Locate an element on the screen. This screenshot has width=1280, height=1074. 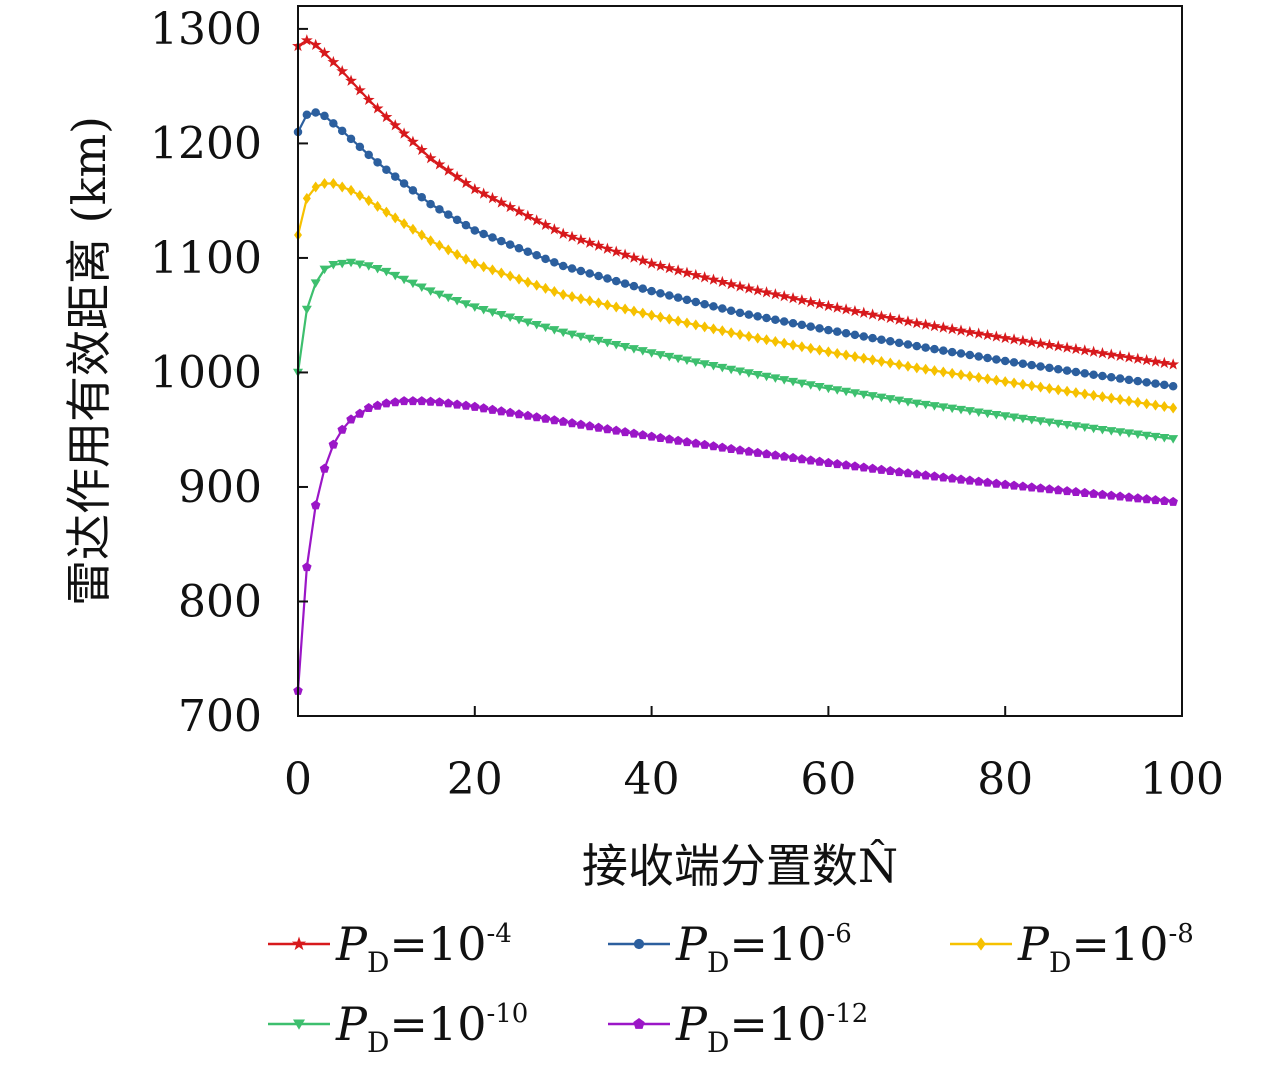
legend-entry: PD=10-10 is located at coordinates (398, 1028).